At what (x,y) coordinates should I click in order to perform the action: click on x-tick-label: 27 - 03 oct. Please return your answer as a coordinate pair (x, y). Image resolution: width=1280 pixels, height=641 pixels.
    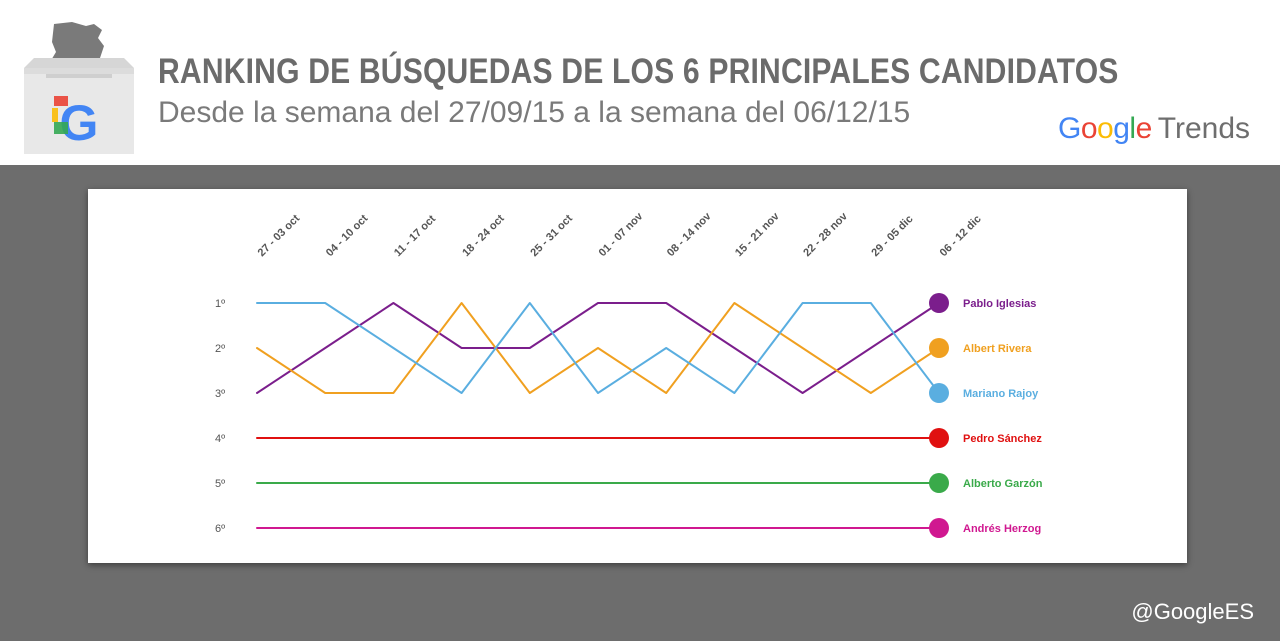
    Looking at the image, I should click on (279, 235).